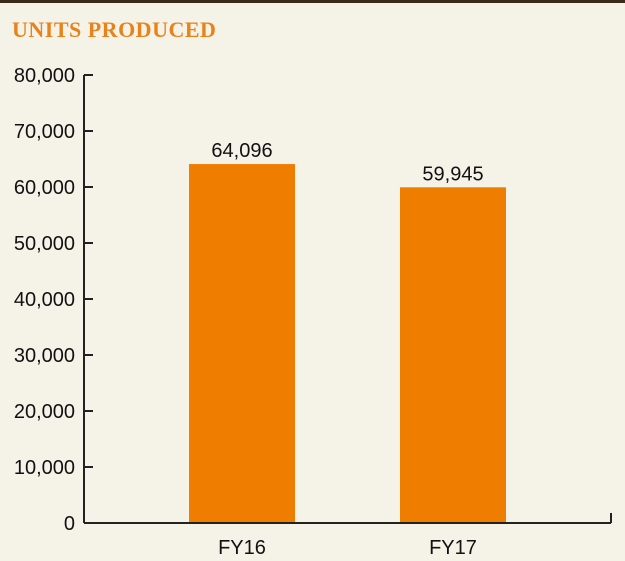  I want to click on y-tick-label: 10,000, so click(44, 468).